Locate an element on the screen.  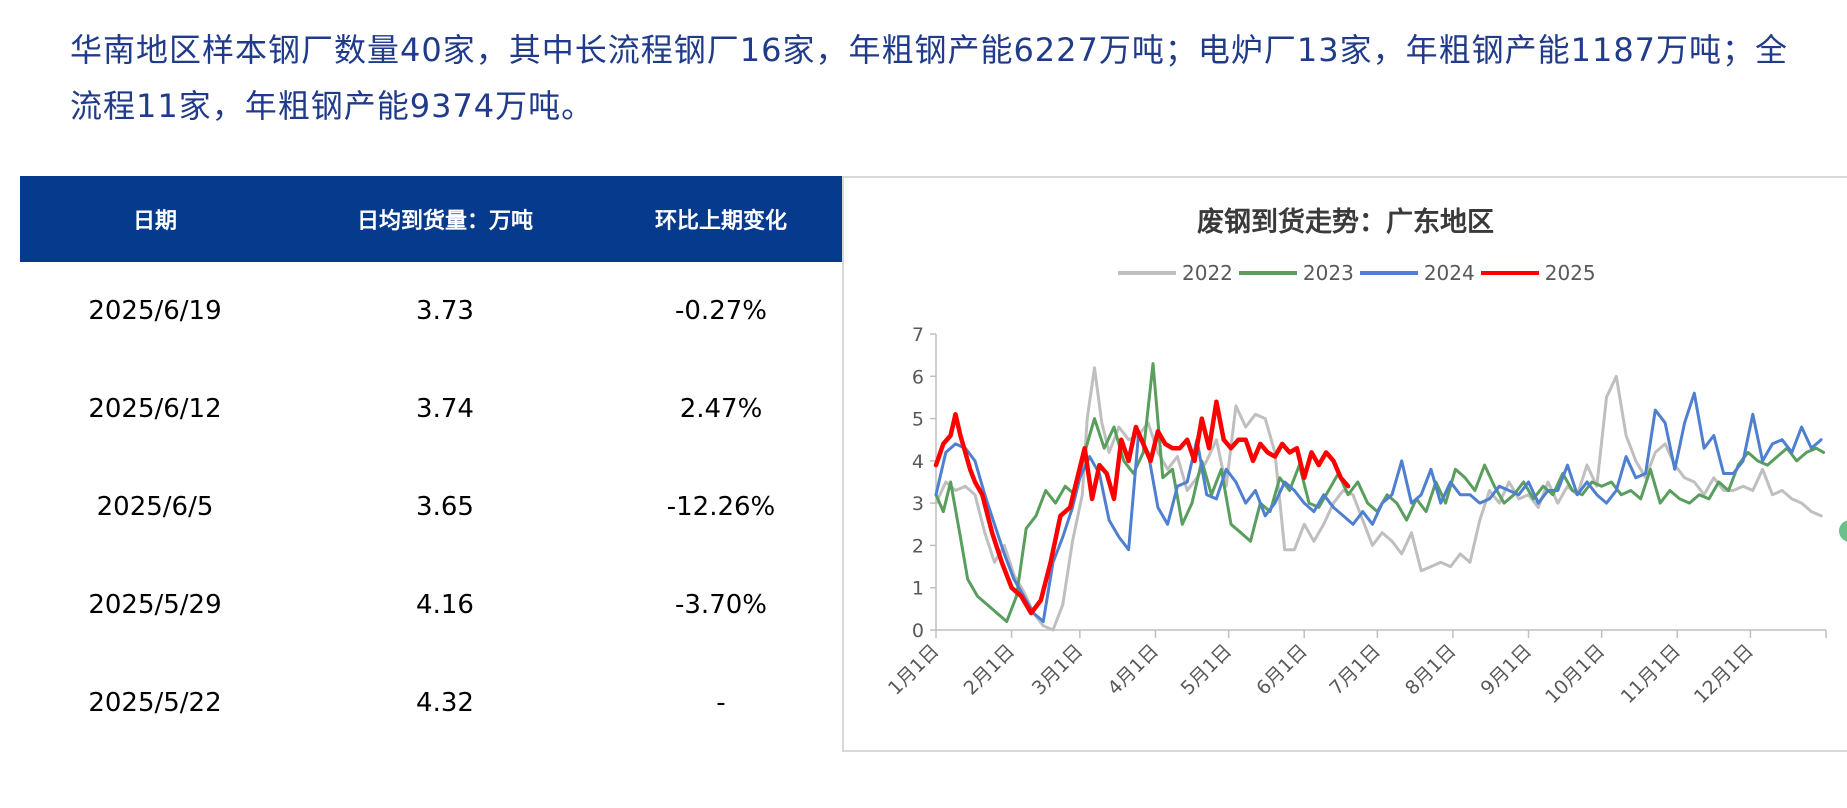
y-tick-label: 5 is located at coordinates (918, 420).